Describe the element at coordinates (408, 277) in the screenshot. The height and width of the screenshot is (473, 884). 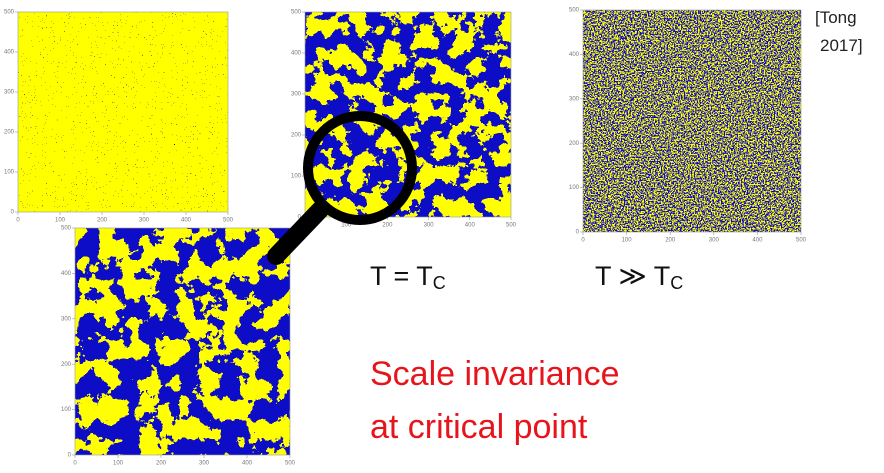
I see `label-critical: T = TC` at that location.